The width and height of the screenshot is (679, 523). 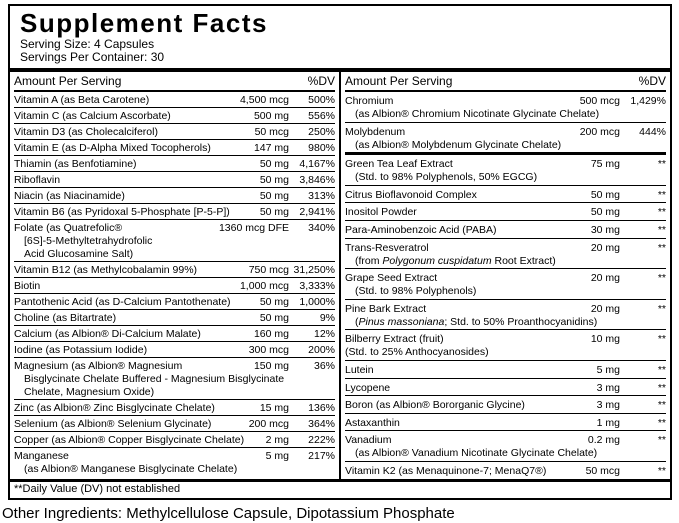 I want to click on nutrient-row: Choline (as Bitartrate) 50 mg 9%, so click(x=174, y=317).